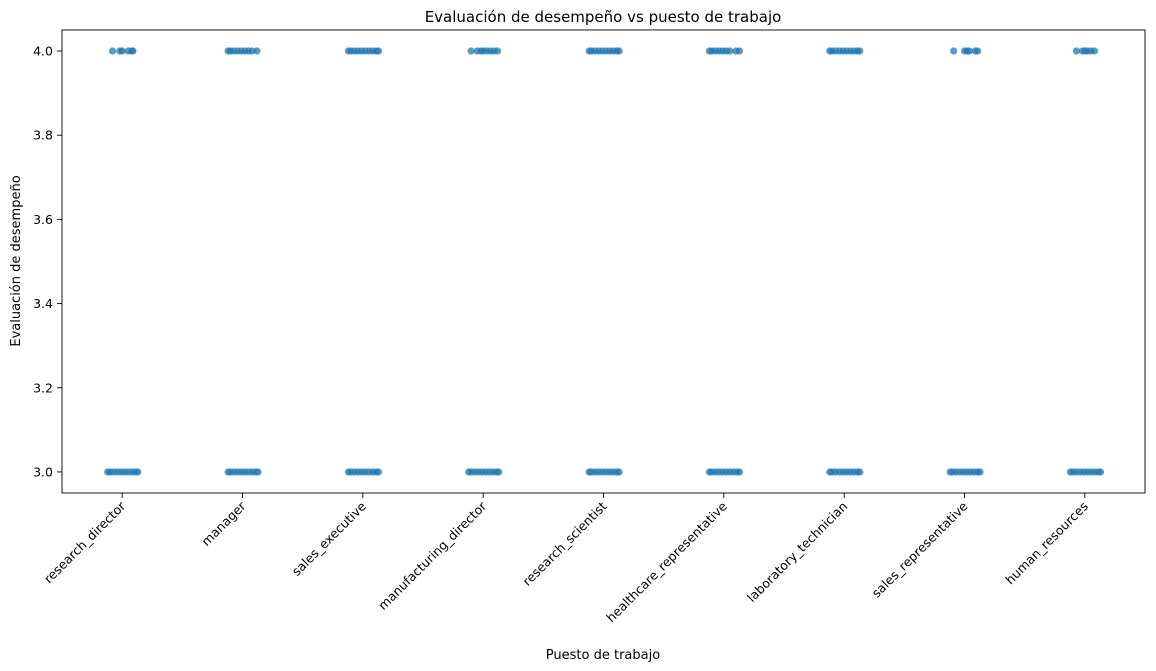 The width and height of the screenshot is (1156, 671). I want to click on x-axis-label: Puesto de trabajo, so click(603, 655).